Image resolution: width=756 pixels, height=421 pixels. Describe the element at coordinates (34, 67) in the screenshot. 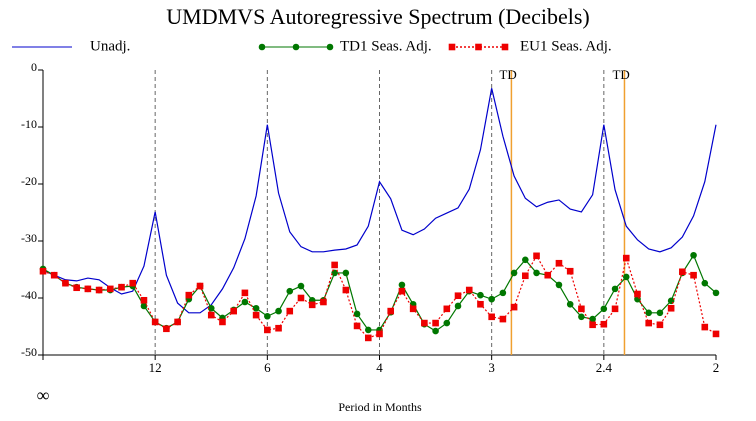

I see `y-tick-label: 0` at that location.